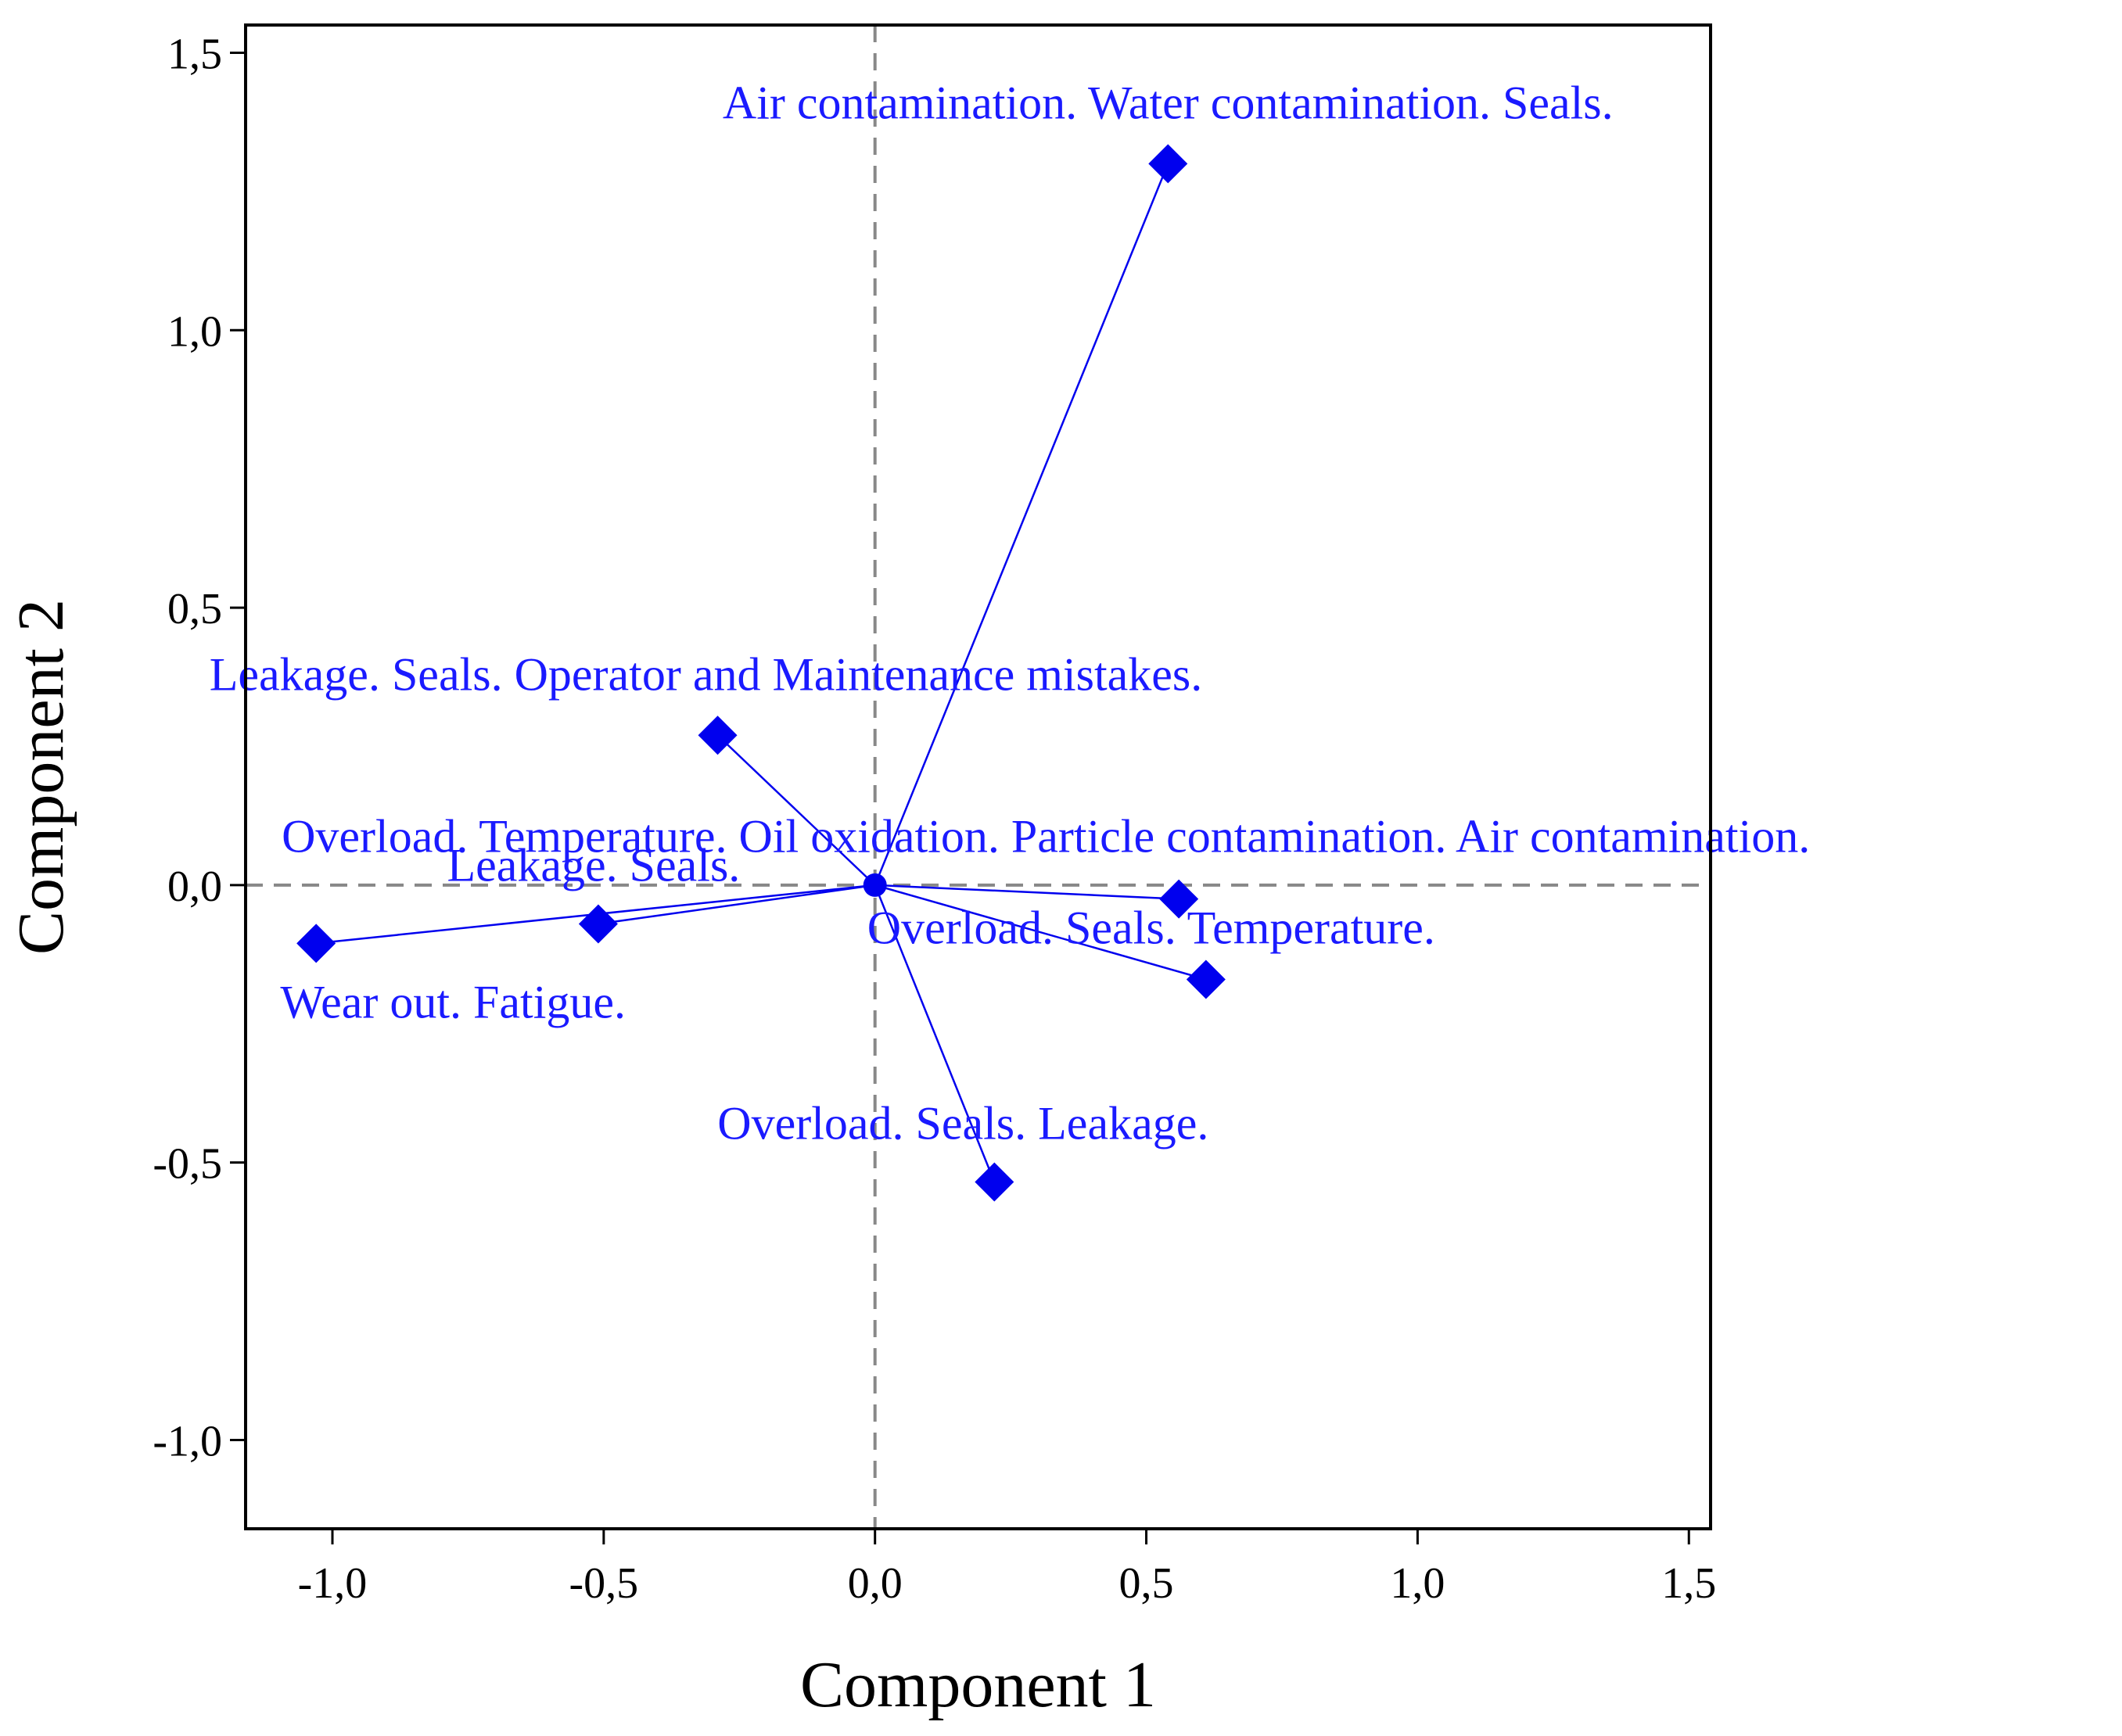  What do you see at coordinates (1146, 1584) in the screenshot?
I see `x-tick-label: 0,5` at bounding box center [1146, 1584].